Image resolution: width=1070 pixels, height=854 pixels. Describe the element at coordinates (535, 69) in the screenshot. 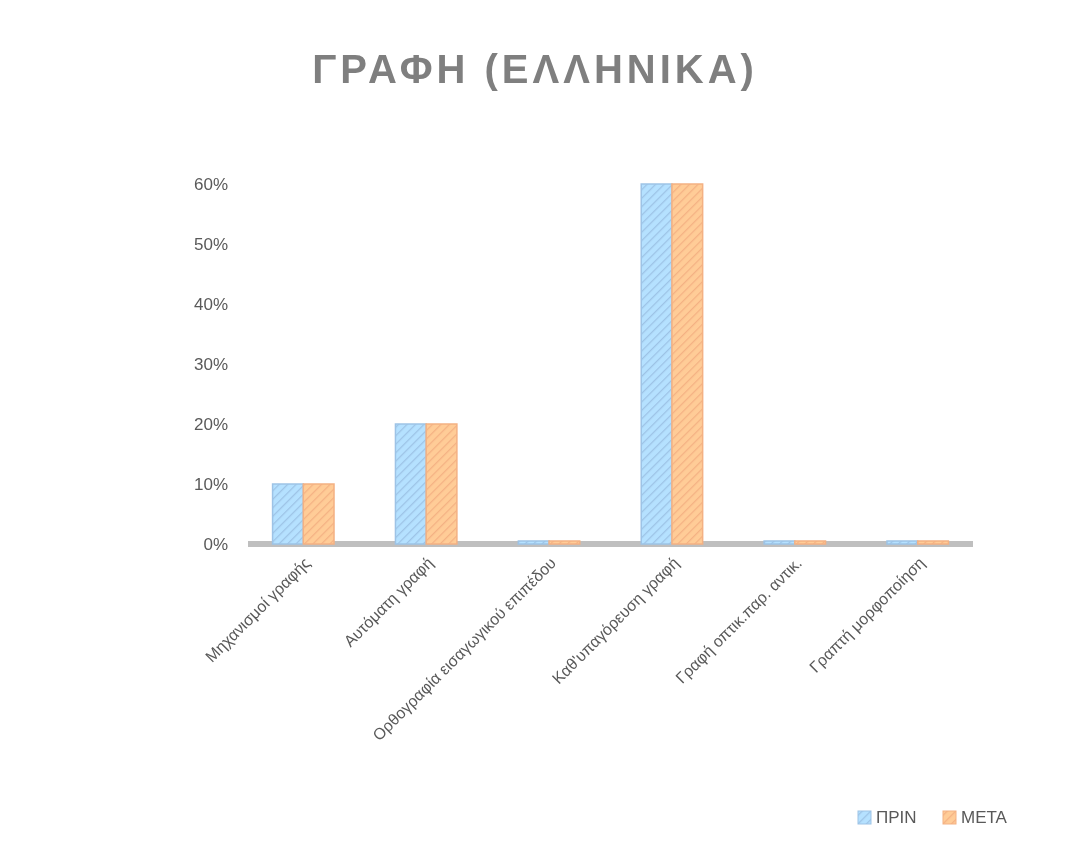

I see `chart-title: ΓΡΑΦΗ (ΕΛΛΗΝΙΚΑ)` at that location.